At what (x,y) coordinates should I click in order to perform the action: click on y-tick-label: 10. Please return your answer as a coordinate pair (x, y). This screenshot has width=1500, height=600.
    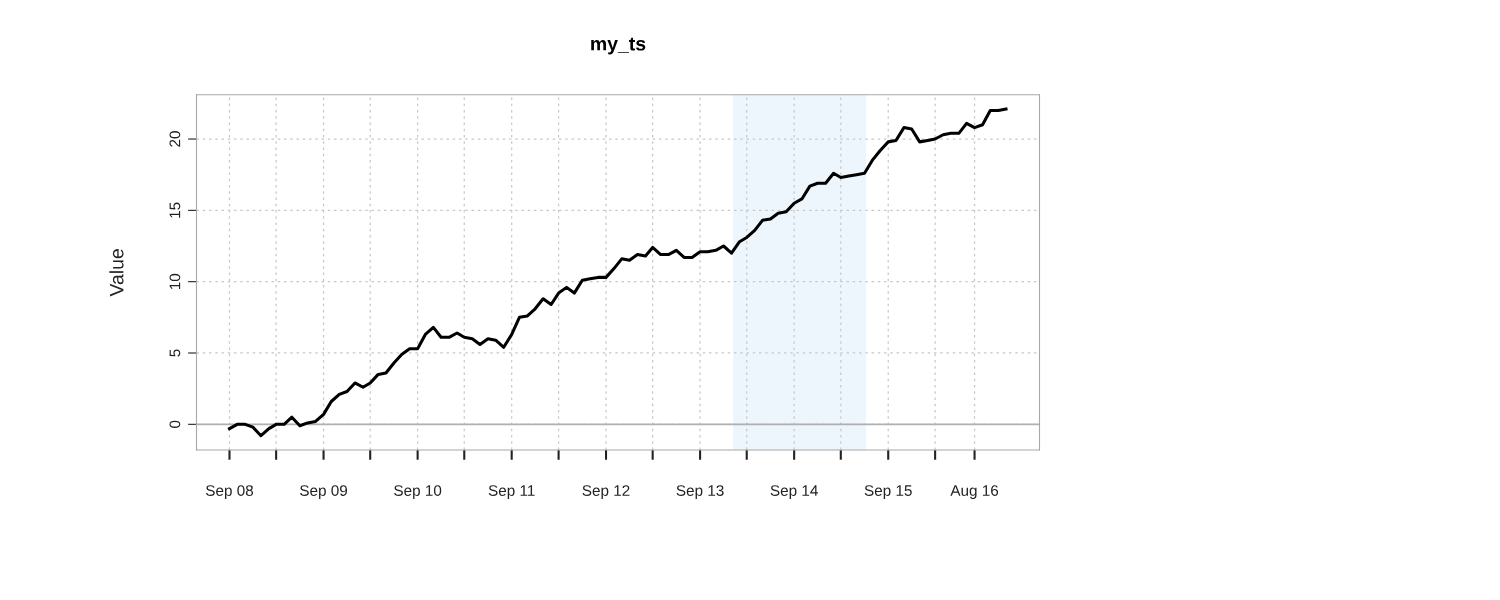
    Looking at the image, I should click on (175, 281).